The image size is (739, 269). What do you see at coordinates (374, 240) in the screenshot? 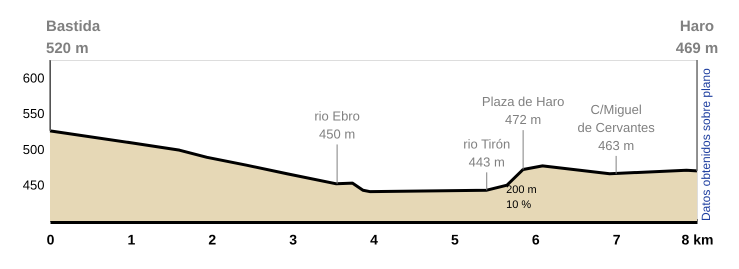
I see `x-tick-label: 4` at bounding box center [374, 240].